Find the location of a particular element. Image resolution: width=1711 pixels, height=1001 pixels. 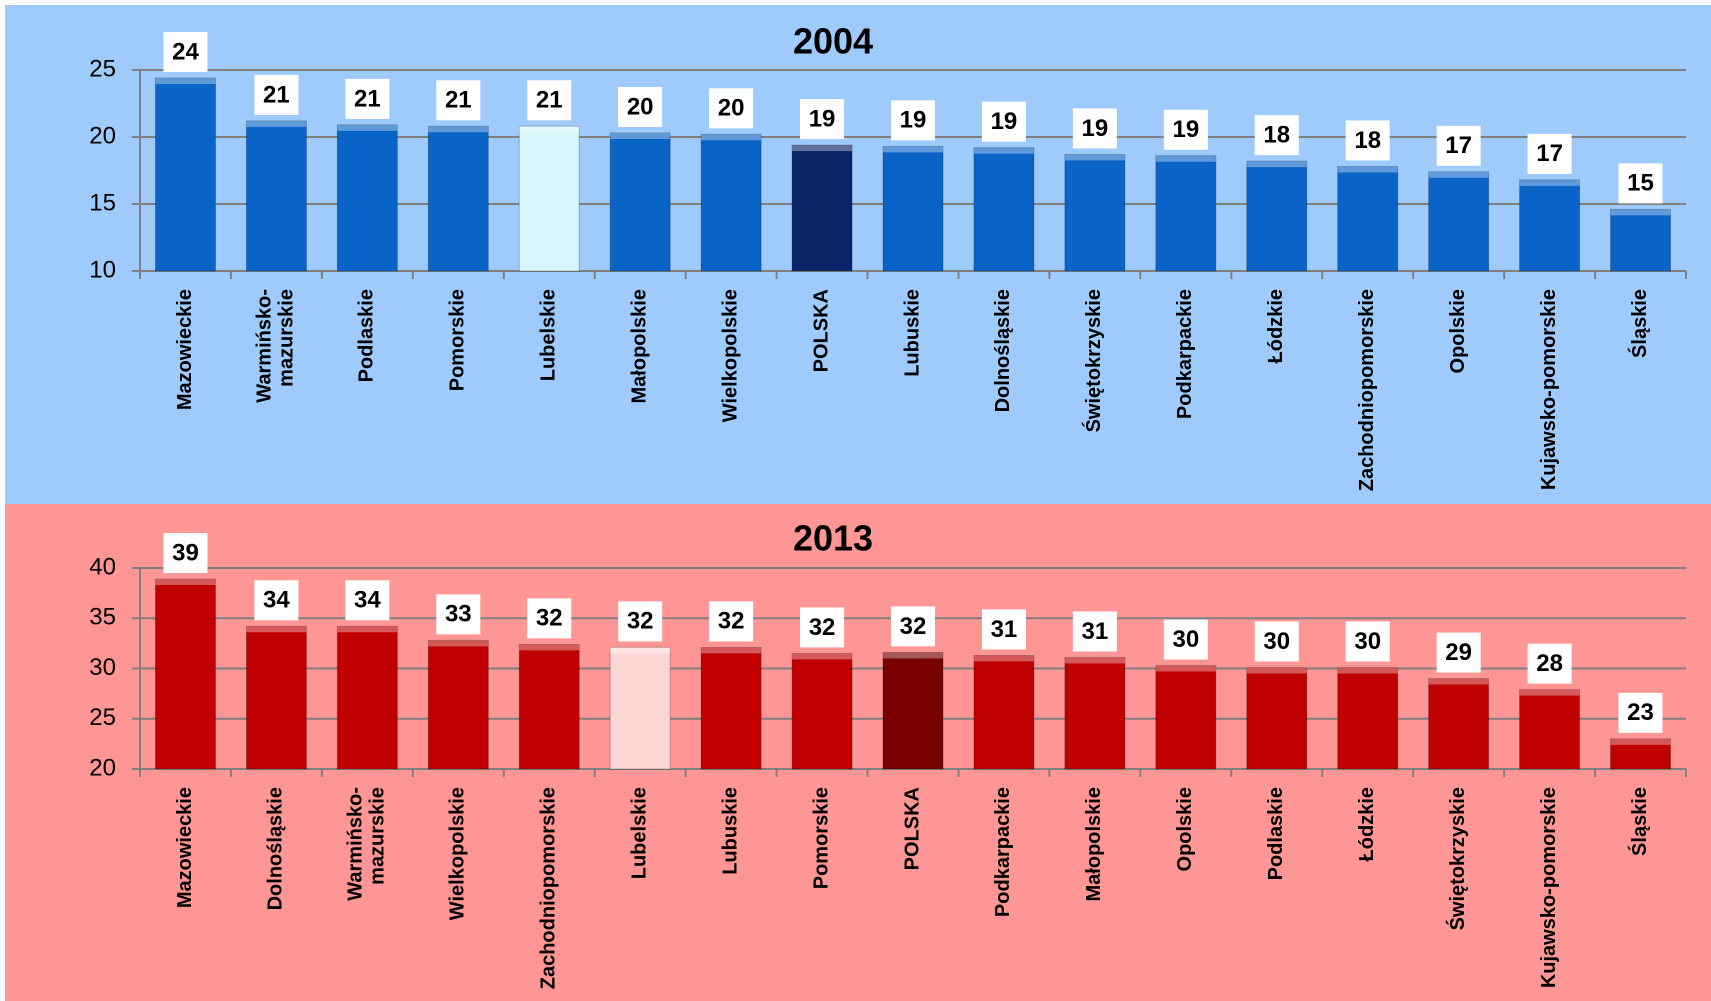

x-tick-label: Łódzkie is located at coordinates (1367, 824).